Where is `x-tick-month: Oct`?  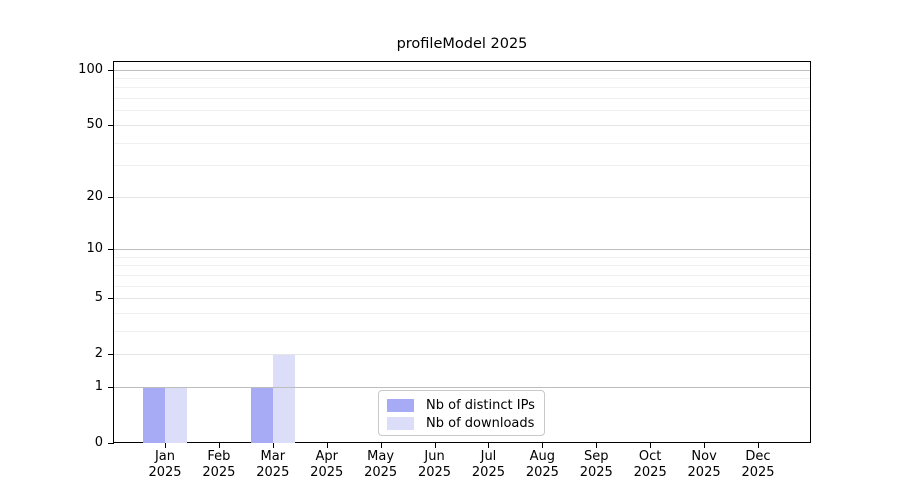 x-tick-month: Oct is located at coordinates (650, 456).